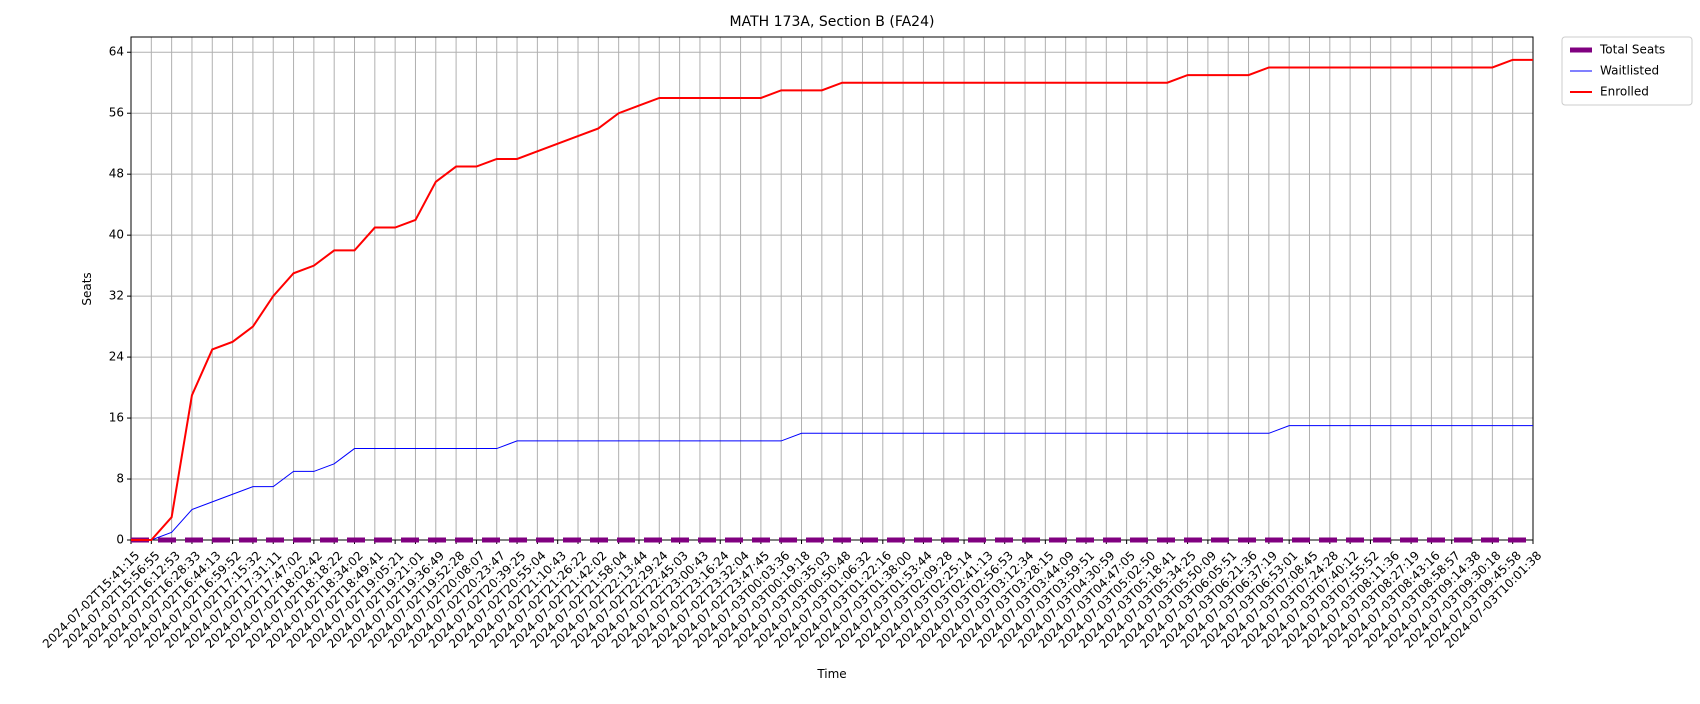 This screenshot has width=1700, height=704. I want to click on y-tick-label: 40, so click(116, 235).